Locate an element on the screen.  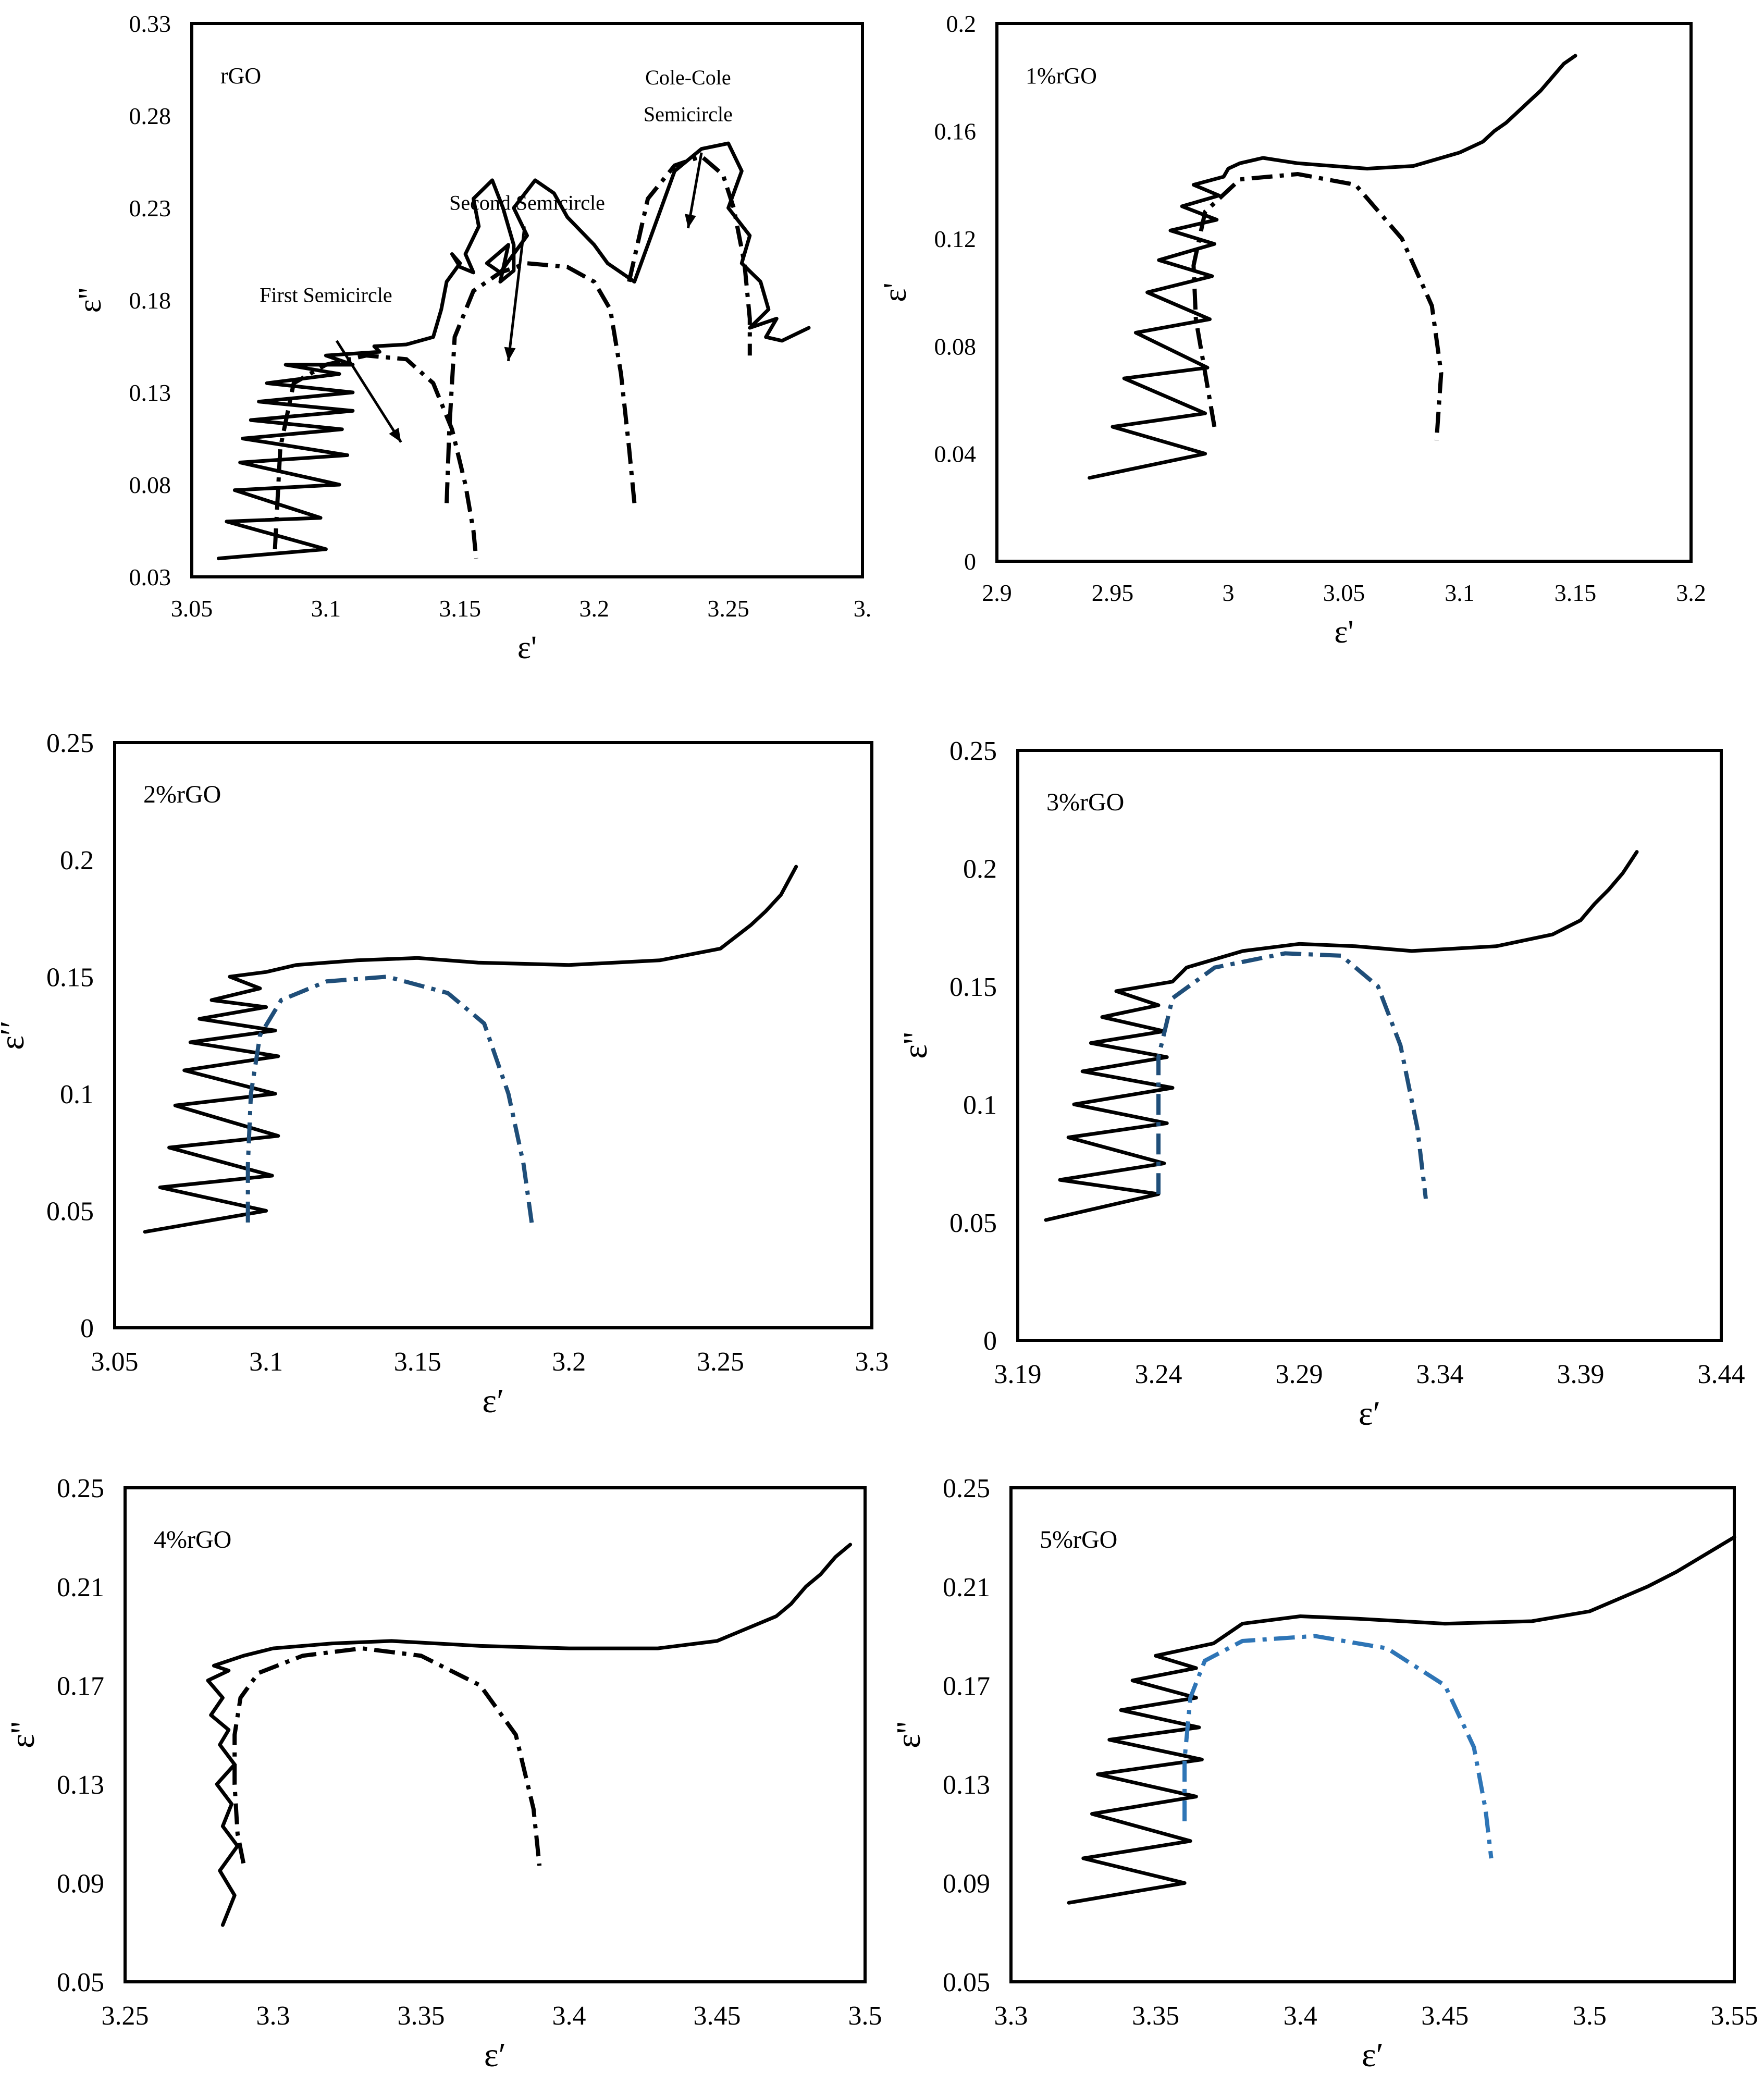
x-tick-label: 3.45 is located at coordinates (717, 2016).